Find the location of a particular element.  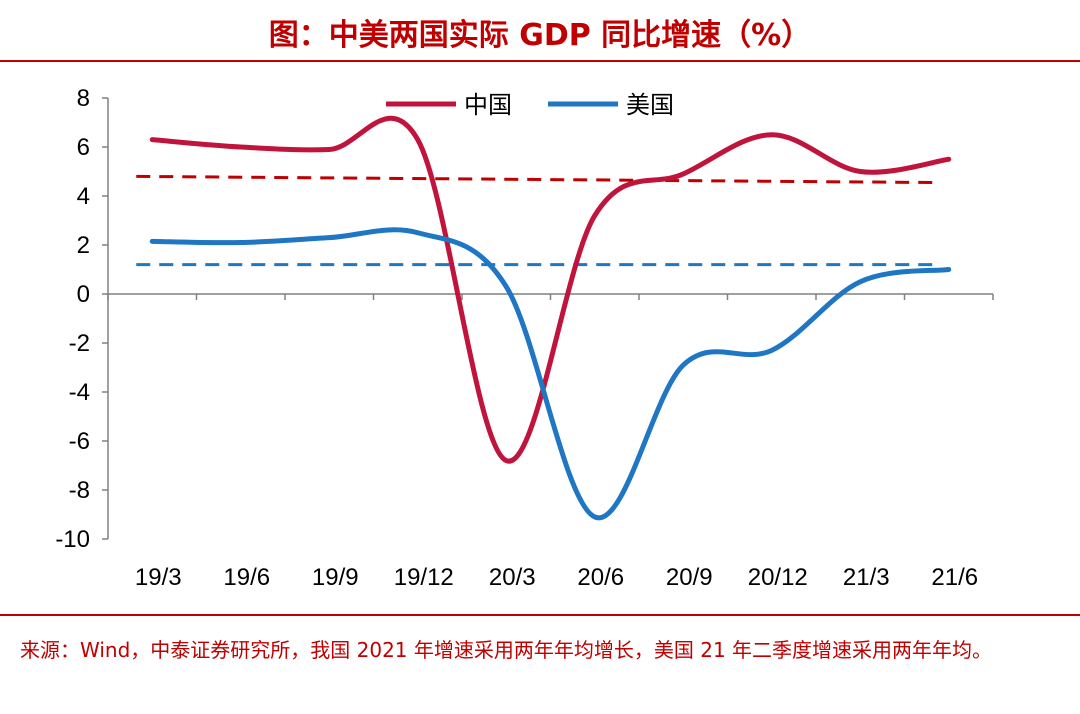

x-tick-label: 19/3 is located at coordinates (158, 577).